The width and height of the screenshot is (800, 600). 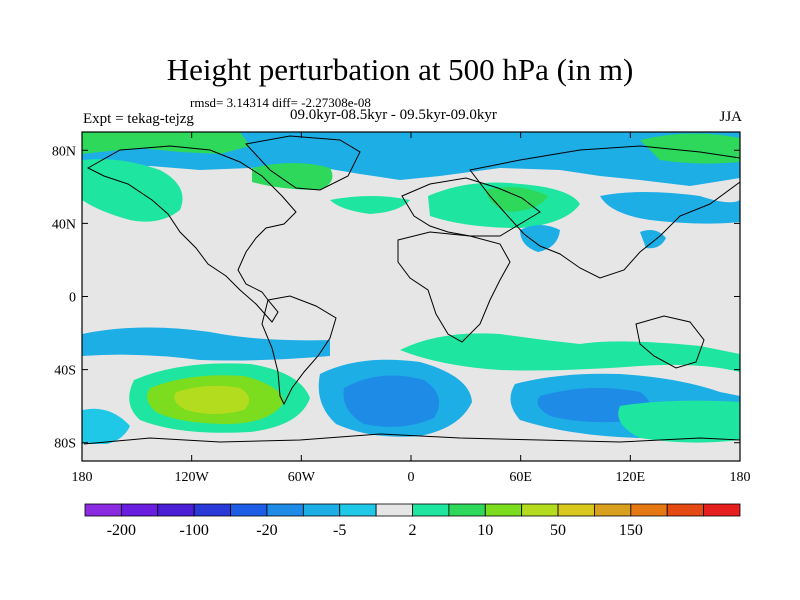 What do you see at coordinates (192, 477) in the screenshot?
I see `lon-tick-label: 120W` at bounding box center [192, 477].